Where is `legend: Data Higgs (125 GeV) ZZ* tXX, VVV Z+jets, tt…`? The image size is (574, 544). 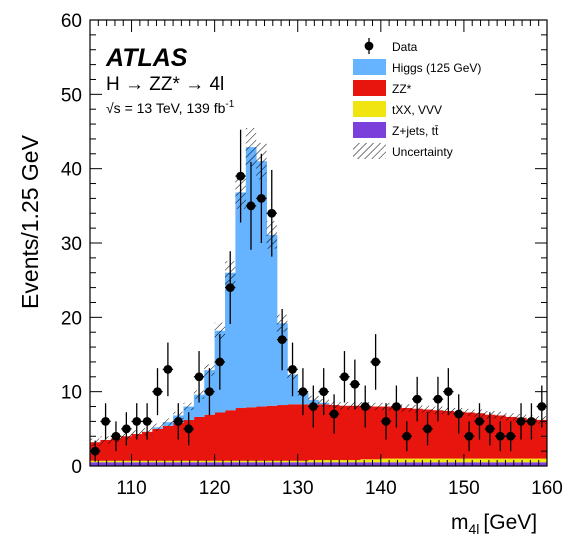
legend: Data Higgs (125 GeV) ZZ* tXX, VVV Z+jets, tt… is located at coordinates (417, 98).